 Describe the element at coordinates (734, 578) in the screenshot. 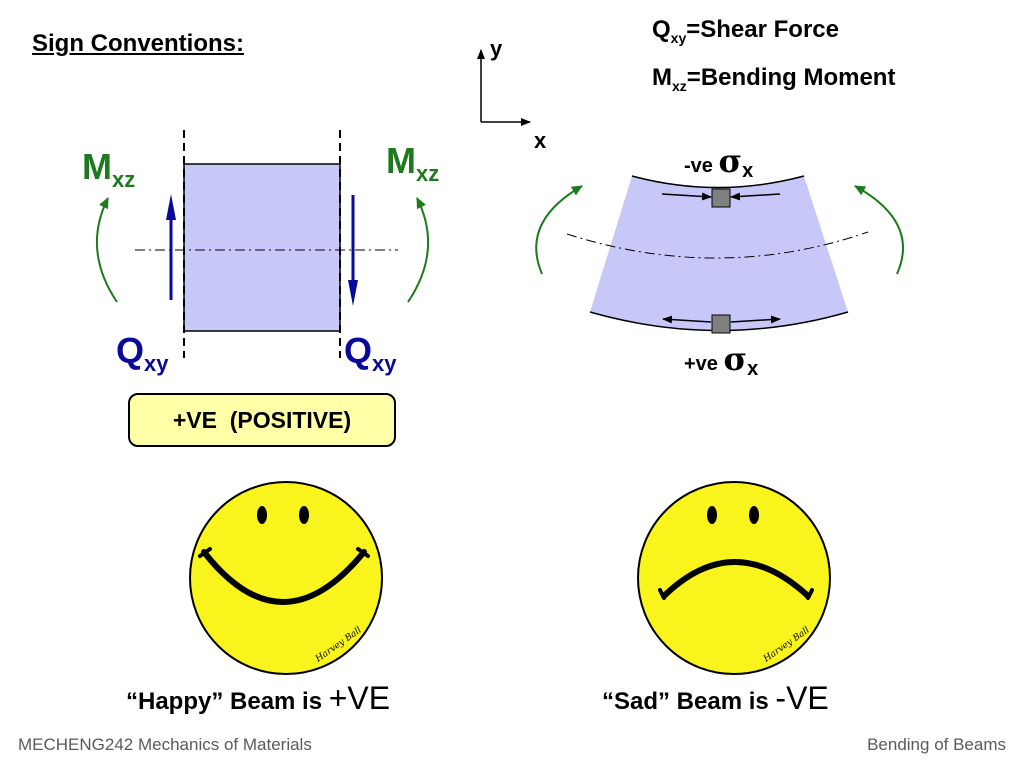

I see `sad-face-icon` at that location.